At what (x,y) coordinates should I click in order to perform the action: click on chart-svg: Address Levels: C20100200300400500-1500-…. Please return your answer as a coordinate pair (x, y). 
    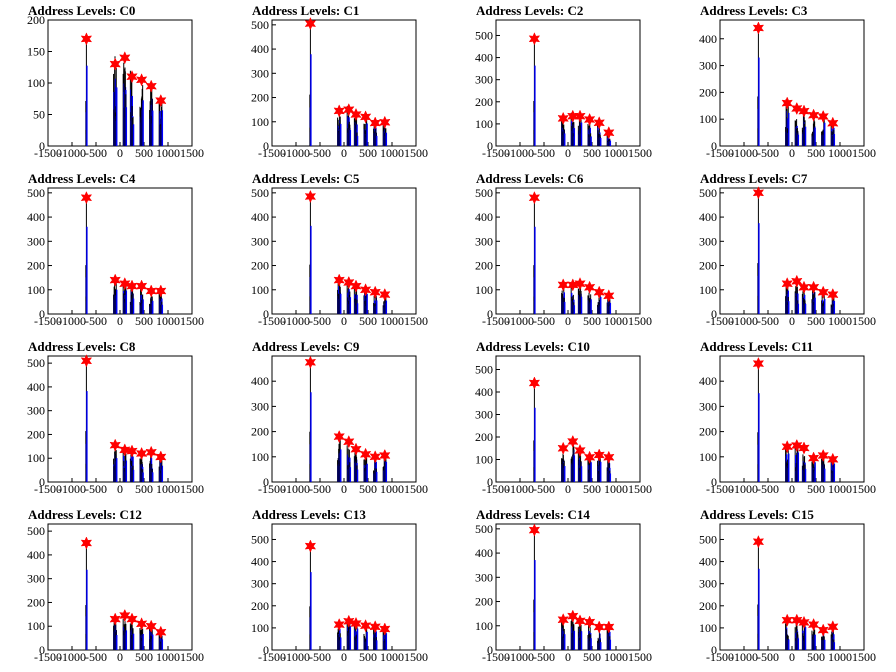
    Looking at the image, I should click on (563, 81).